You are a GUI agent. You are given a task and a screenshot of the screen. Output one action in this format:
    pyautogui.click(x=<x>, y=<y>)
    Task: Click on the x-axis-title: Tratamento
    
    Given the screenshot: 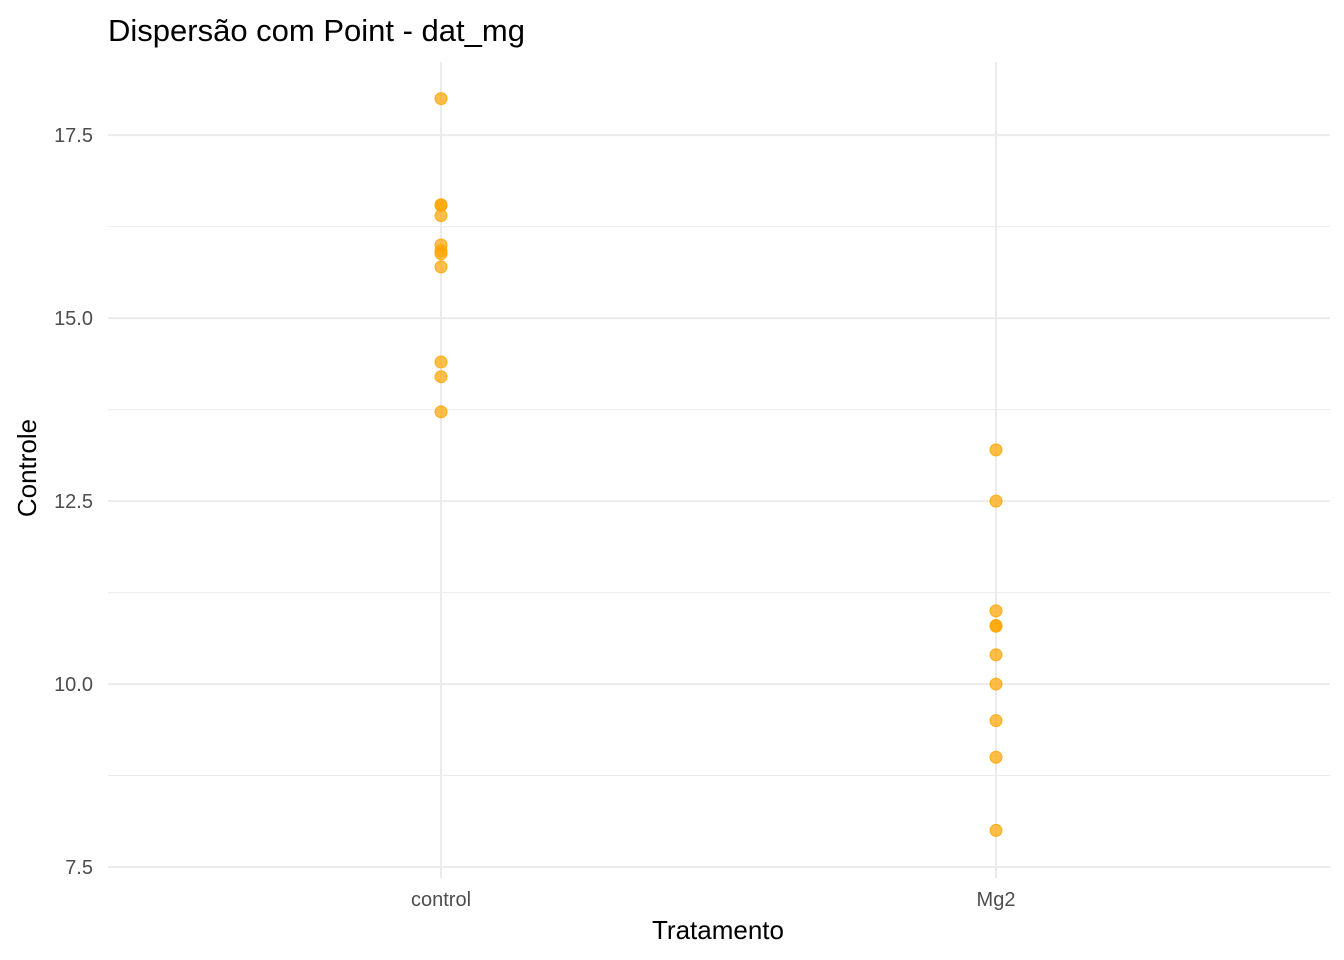 What is the action you would take?
    pyautogui.click(x=718, y=930)
    